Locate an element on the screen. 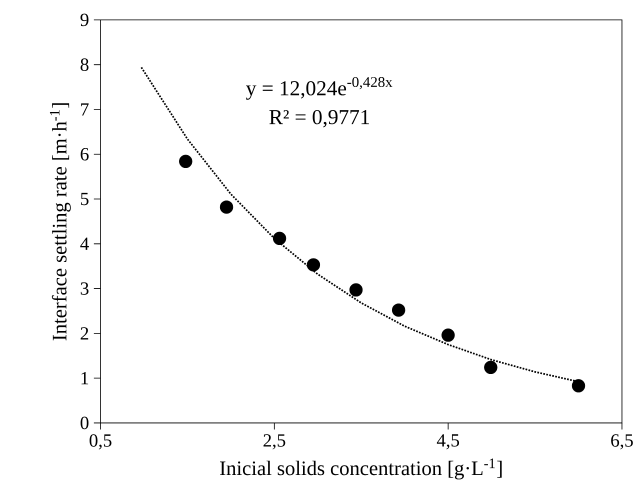 The height and width of the screenshot is (497, 638). y-tick-label: 9 is located at coordinates (84, 20).